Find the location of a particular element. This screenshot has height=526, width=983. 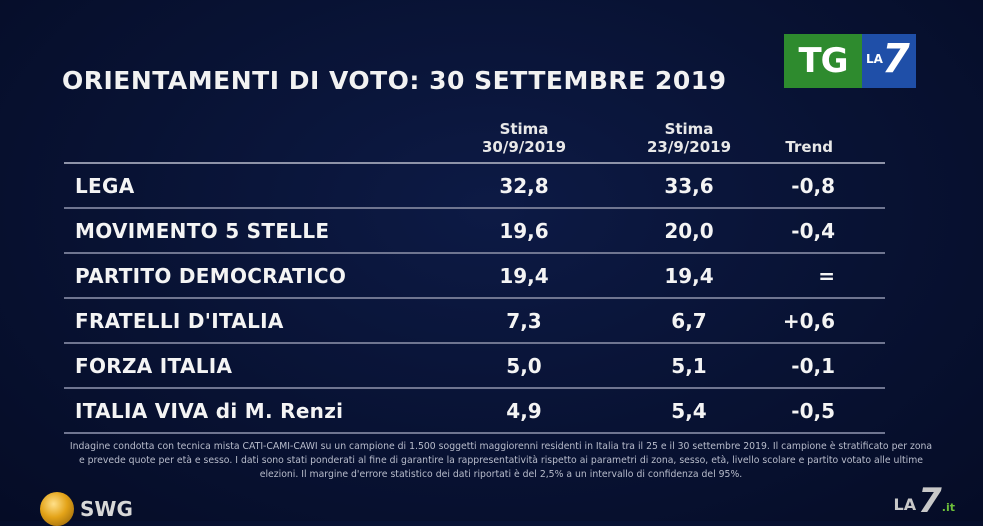

header-stima-23-9-line1: Stima is located at coordinates (689, 129).